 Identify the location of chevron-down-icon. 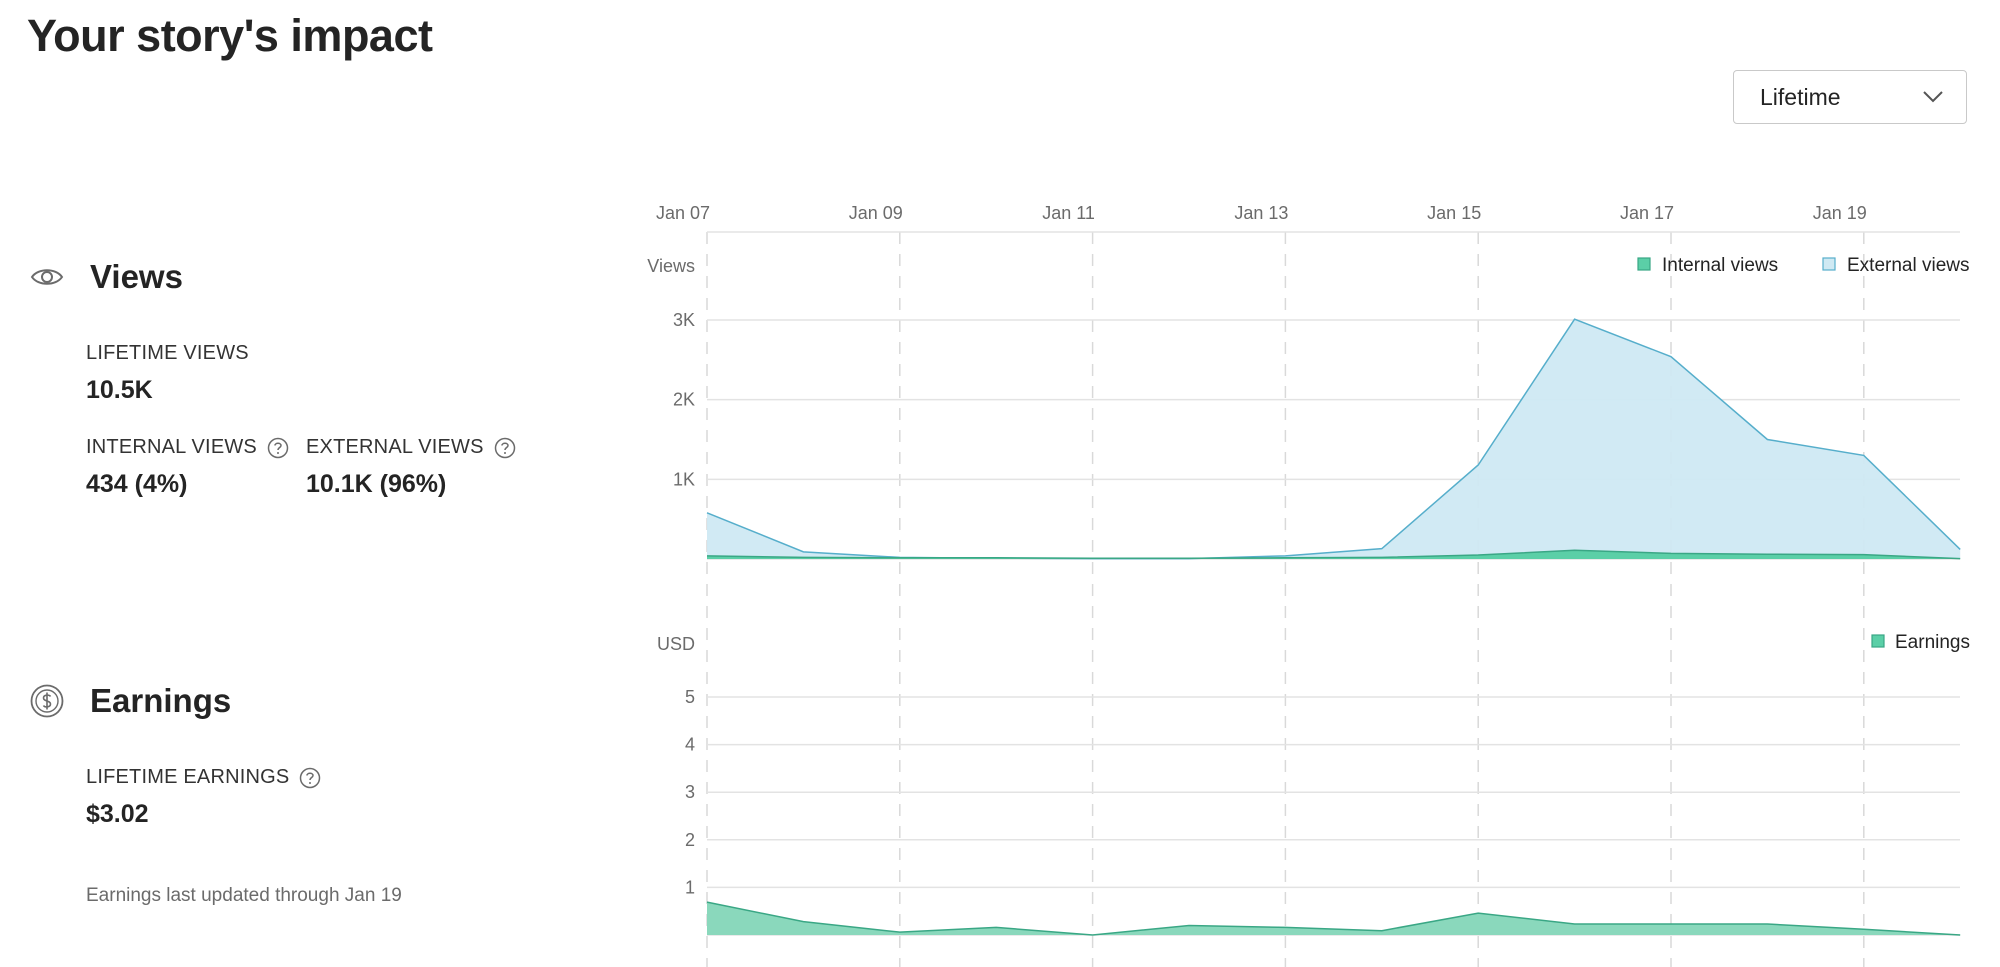
(1933, 97).